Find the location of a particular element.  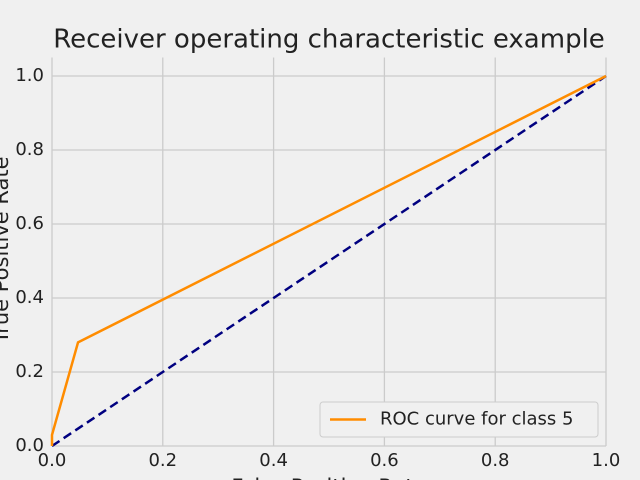

x-tick-label: 1.0 is located at coordinates (606, 460).